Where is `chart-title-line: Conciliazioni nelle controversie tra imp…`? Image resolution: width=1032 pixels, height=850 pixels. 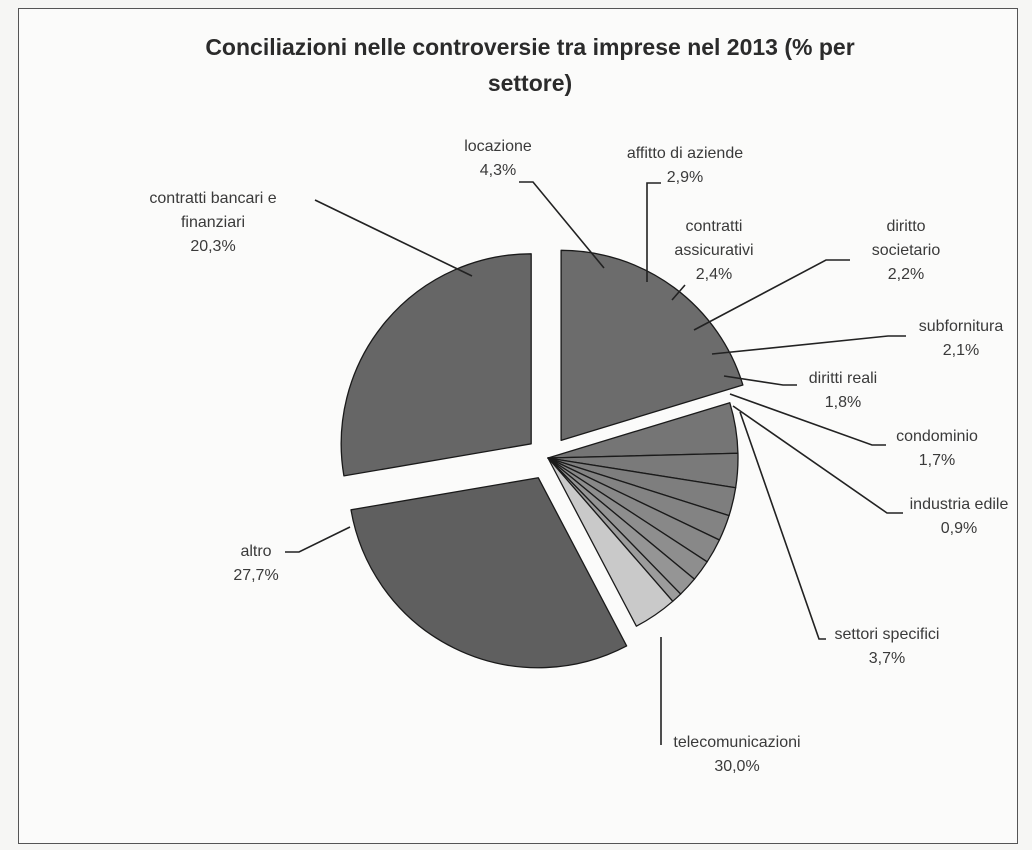 chart-title-line: Conciliazioni nelle controversie tra imp… is located at coordinates (529, 47).